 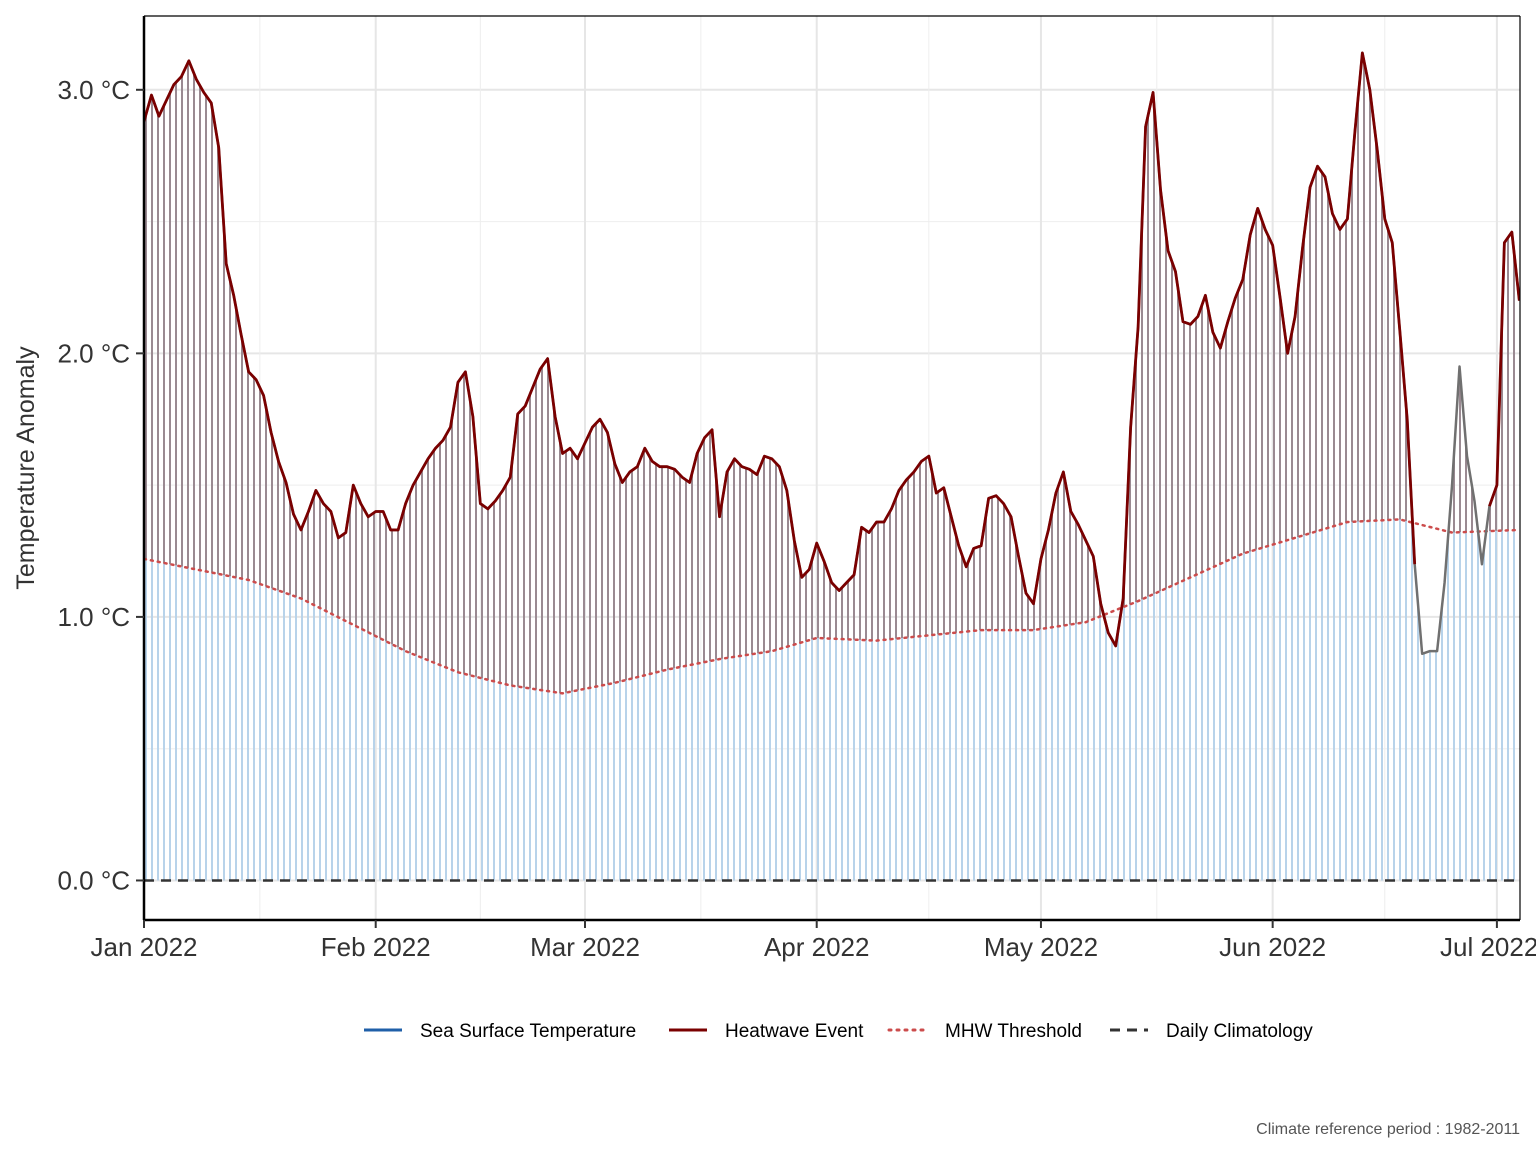 I want to click on heatwave-event-line, so click(x=1504, y=368).